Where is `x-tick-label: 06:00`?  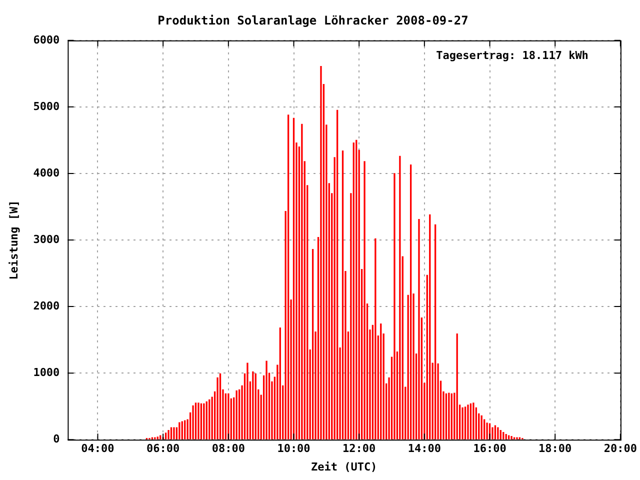
x-tick-label: 06:00 is located at coordinates (163, 449).